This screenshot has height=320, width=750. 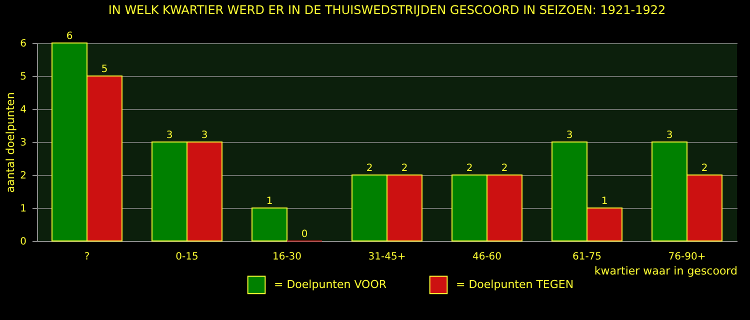 What do you see at coordinates (104, 69) in the screenshot?
I see `data-label: 5` at bounding box center [104, 69].